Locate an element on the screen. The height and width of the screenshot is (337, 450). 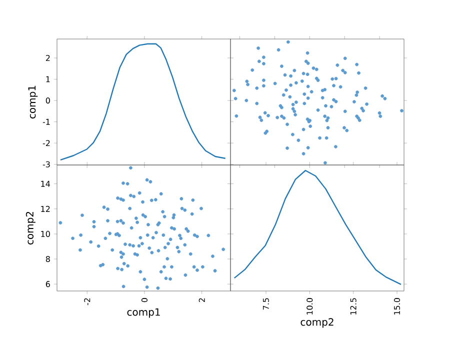
line-series is located at coordinates (143, 101).